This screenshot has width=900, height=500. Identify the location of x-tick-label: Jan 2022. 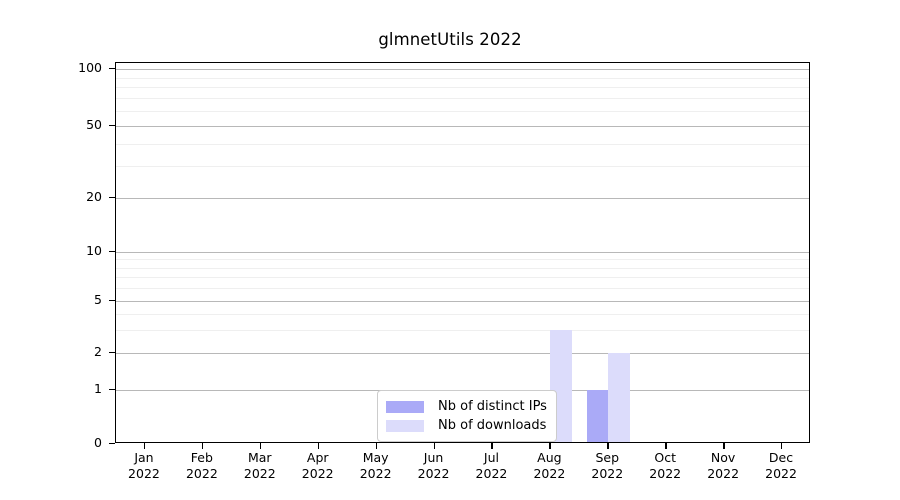
(144, 465).